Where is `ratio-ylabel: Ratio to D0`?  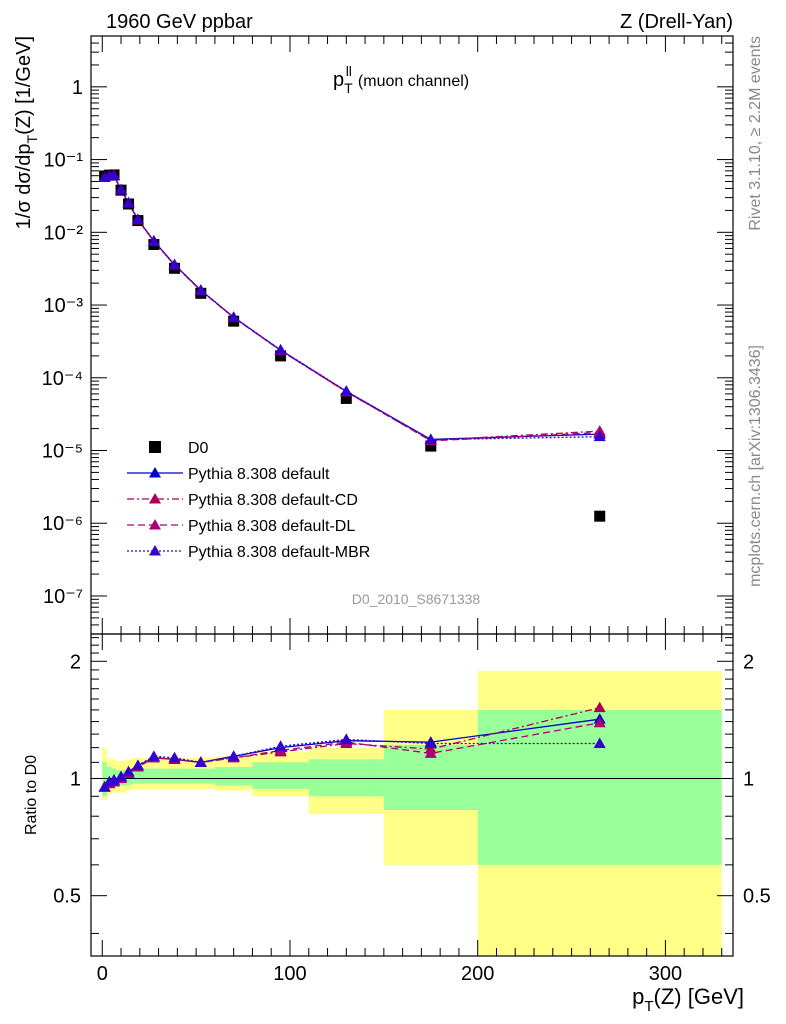 ratio-ylabel: Ratio to D0 is located at coordinates (31, 795).